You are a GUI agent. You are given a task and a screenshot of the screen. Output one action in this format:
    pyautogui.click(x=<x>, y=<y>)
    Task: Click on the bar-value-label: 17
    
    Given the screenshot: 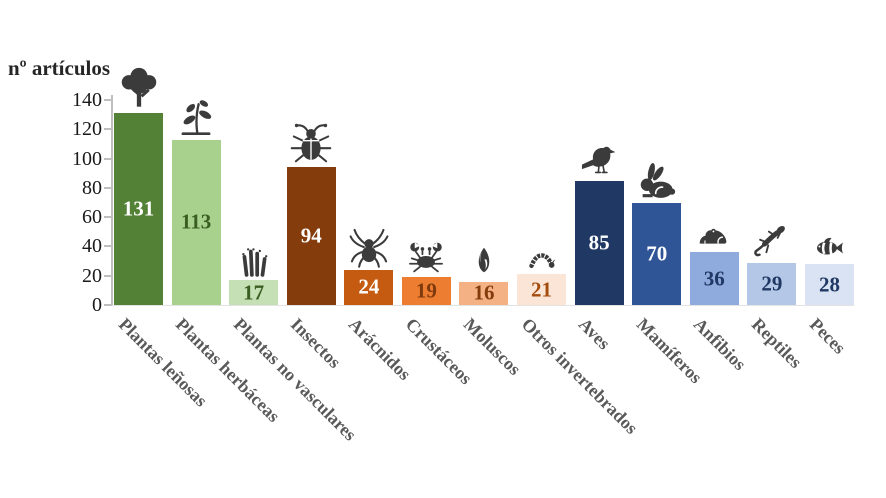 What is the action you would take?
    pyautogui.click(x=254, y=292)
    